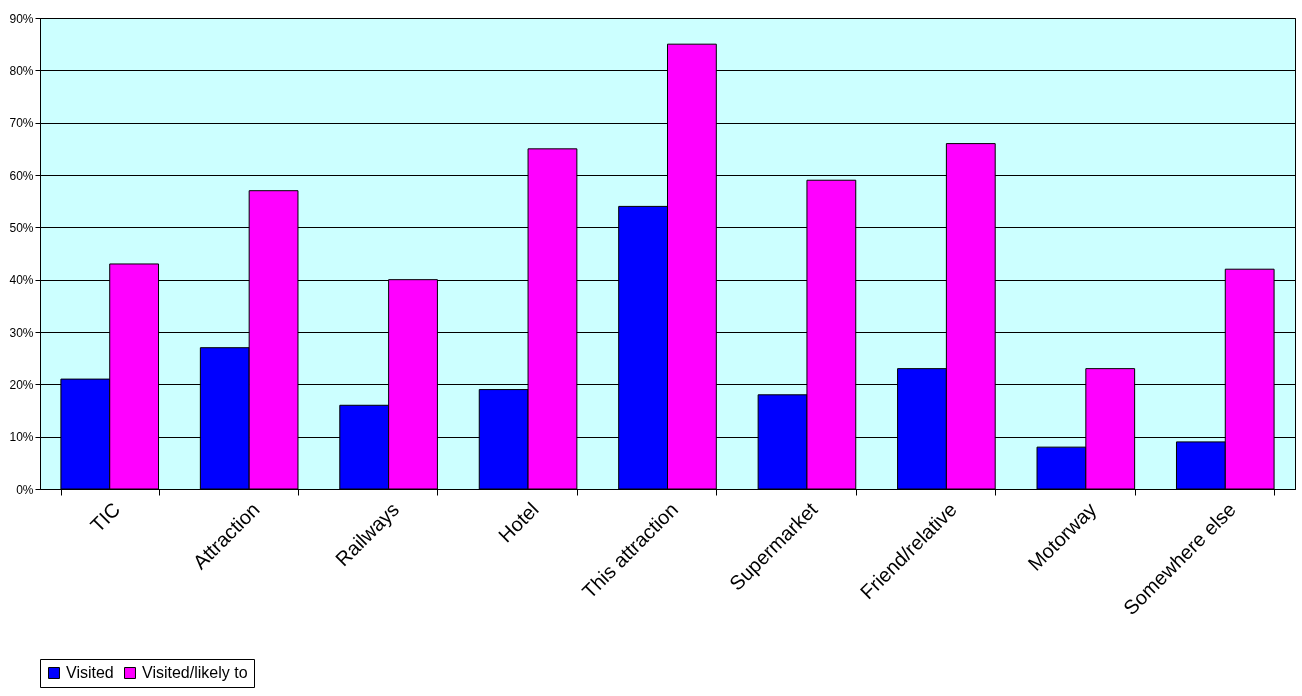 The height and width of the screenshot is (696, 1302). Describe the element at coordinates (21, 18) in the screenshot. I see `y-tick-label: 90%` at that location.